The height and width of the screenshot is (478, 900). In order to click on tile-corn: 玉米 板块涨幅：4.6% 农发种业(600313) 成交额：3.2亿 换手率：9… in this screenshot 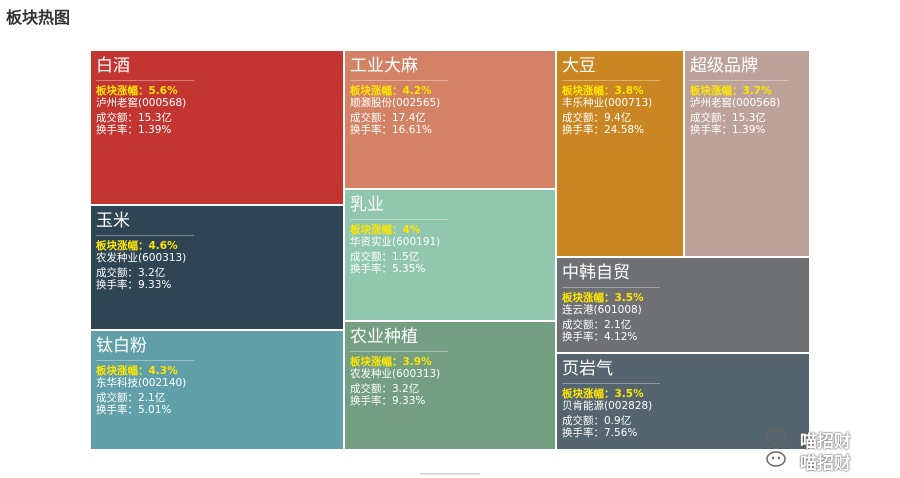, I will do `click(217, 267)`.